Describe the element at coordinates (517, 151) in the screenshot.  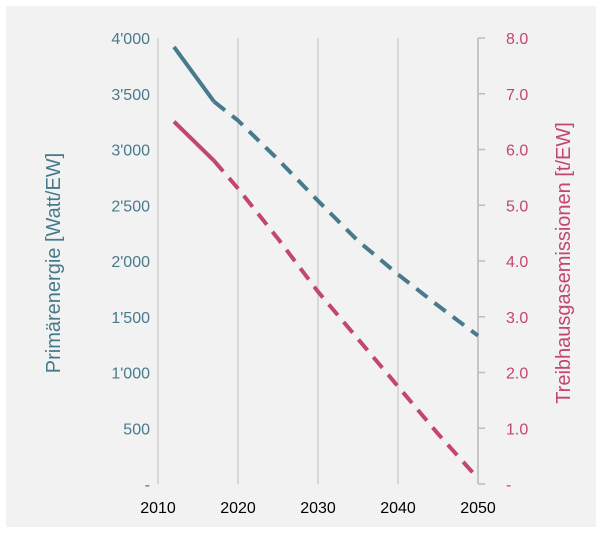
I see `right-tick-label-6: 6.0` at that location.